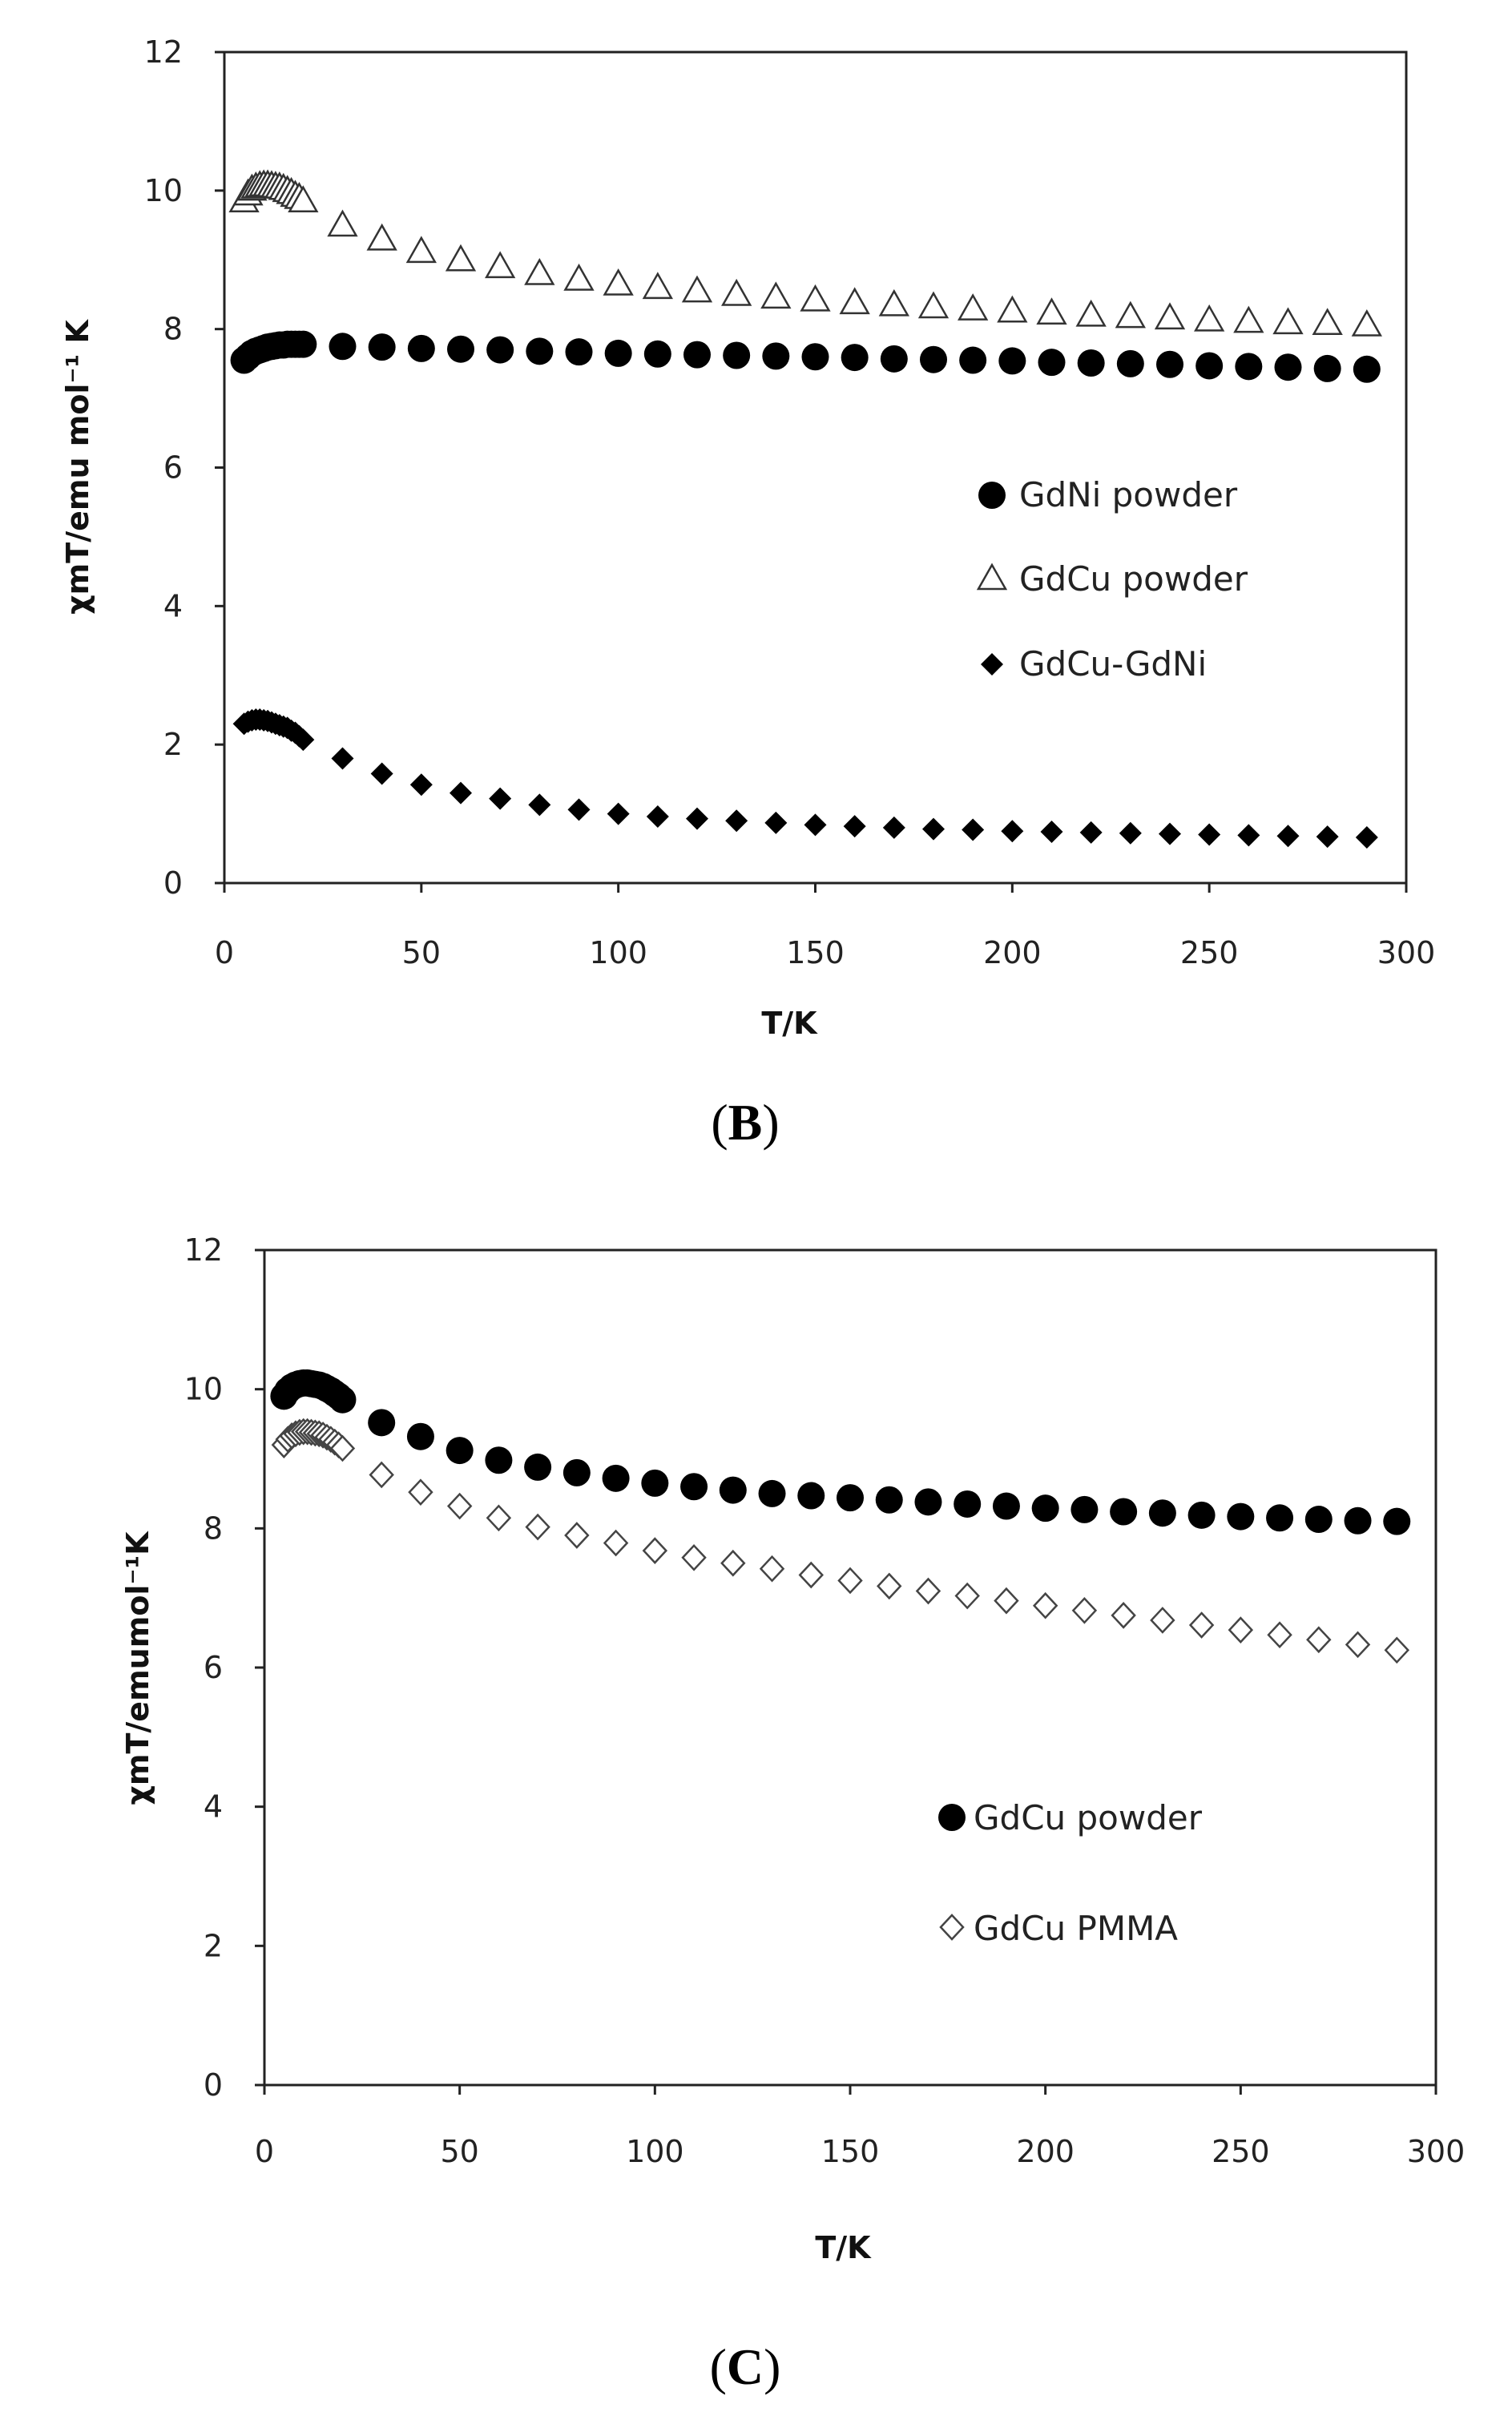 Image resolution: width=1512 pixels, height=2424 pixels. Describe the element at coordinates (1070, 1873) in the screenshot. I see `chart-c-legend: GdCu powder GdCu PMMA` at that location.